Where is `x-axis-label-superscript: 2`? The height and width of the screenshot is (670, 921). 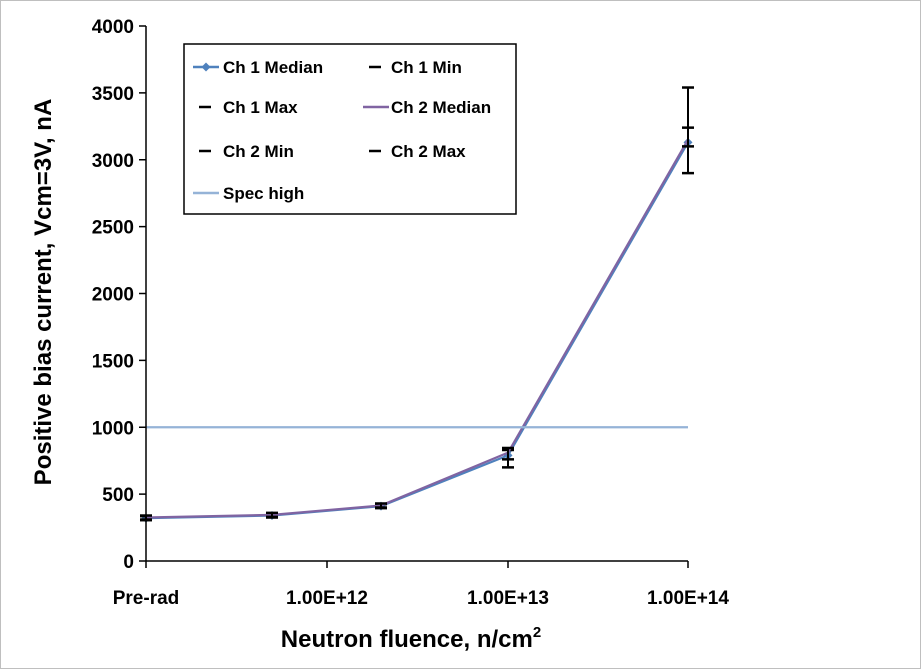
x-axis-label-superscript: 2 is located at coordinates (537, 632).